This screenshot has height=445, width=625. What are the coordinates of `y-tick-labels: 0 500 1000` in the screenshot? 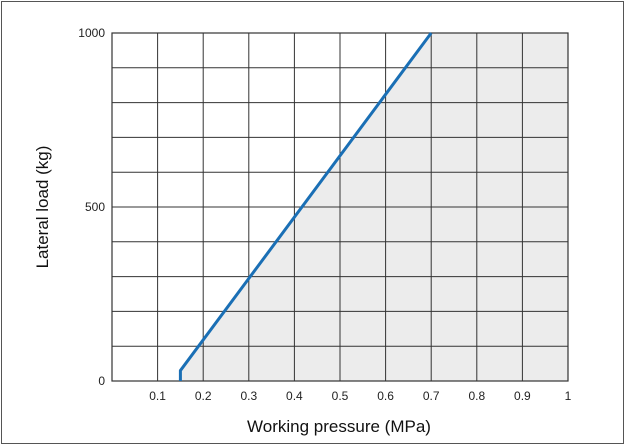 It's located at (91, 207).